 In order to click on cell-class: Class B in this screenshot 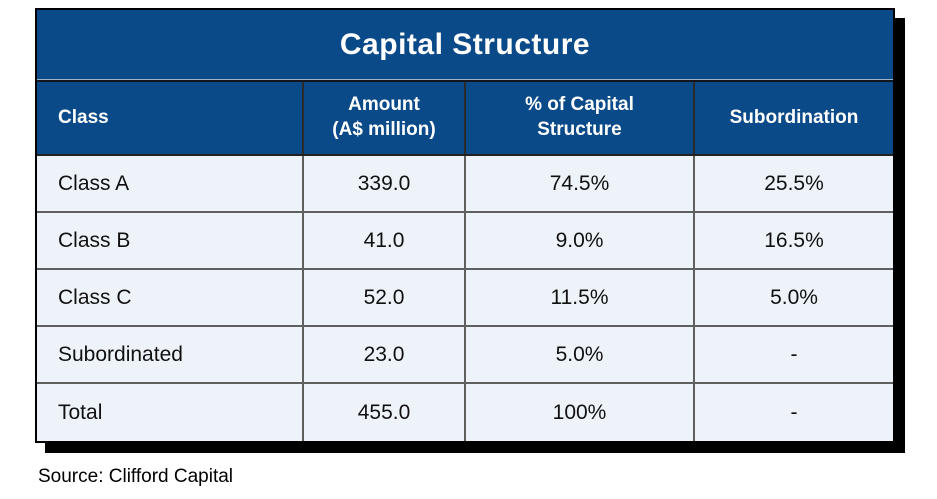, I will do `click(170, 240)`.